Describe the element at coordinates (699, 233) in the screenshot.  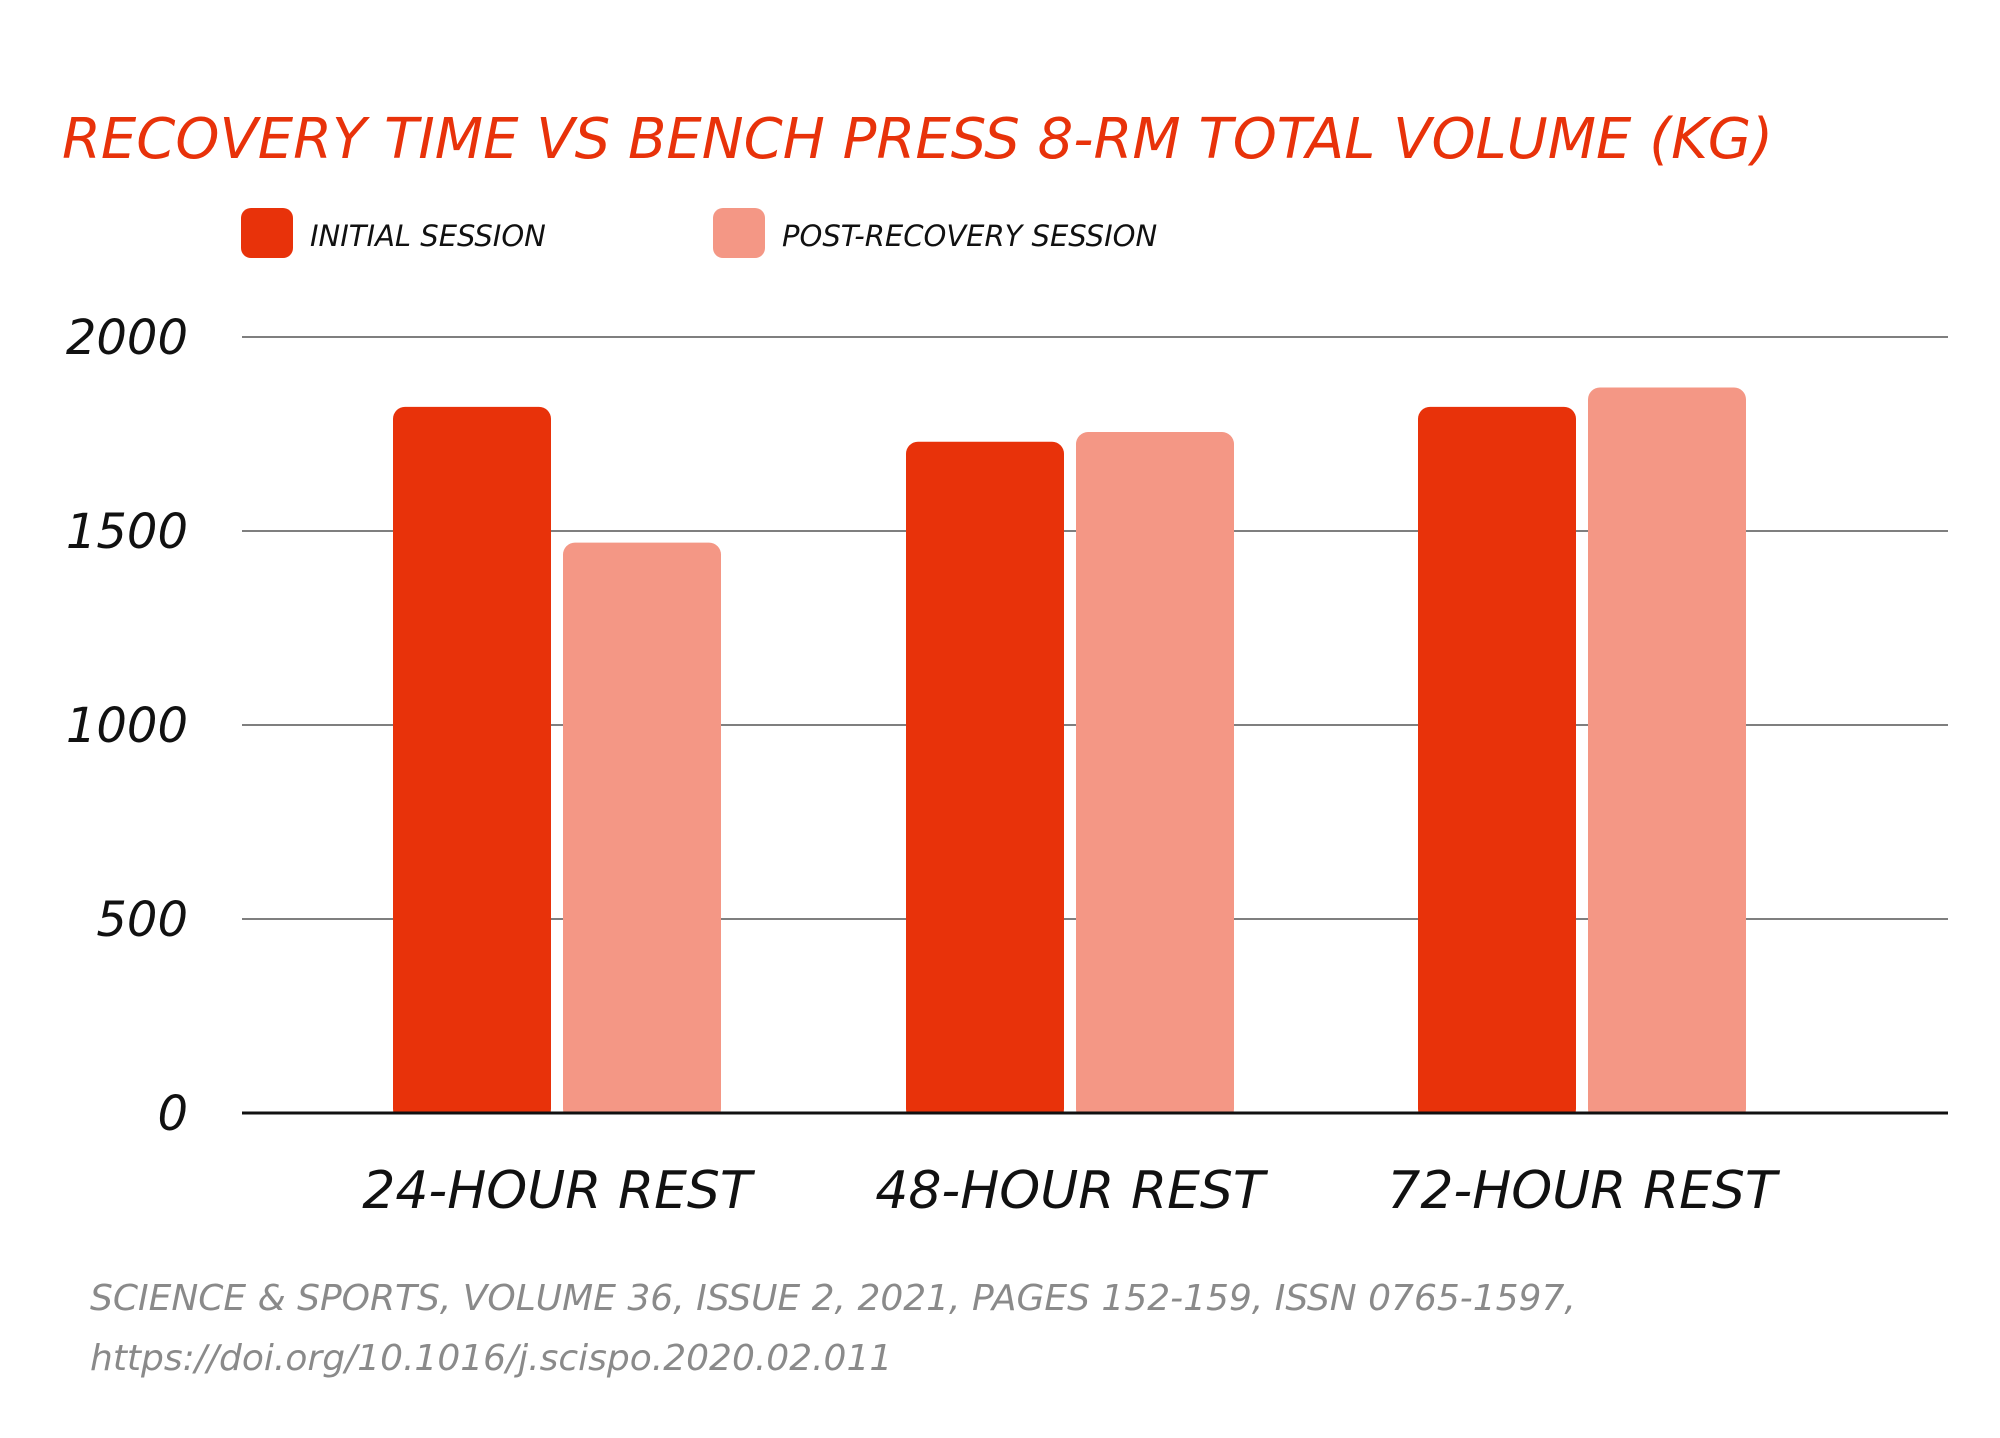
I see `legend: INITIAL SESSION POST-RECOVERY SESSION` at that location.